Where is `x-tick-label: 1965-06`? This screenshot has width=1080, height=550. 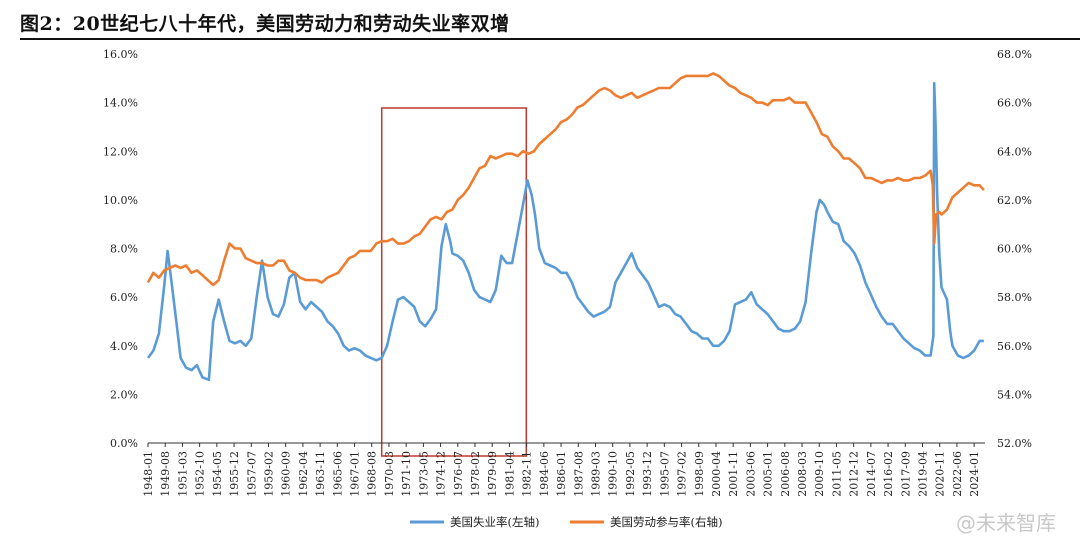
x-tick-label: 1965-06 is located at coordinates (337, 474).